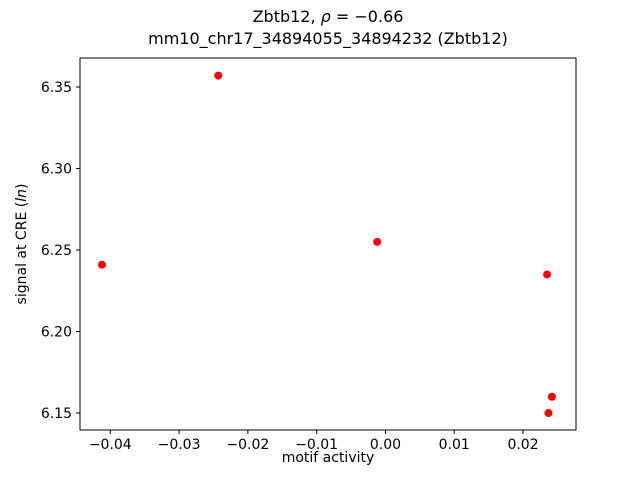  I want to click on x-axis-label: motif activity, so click(328, 458).